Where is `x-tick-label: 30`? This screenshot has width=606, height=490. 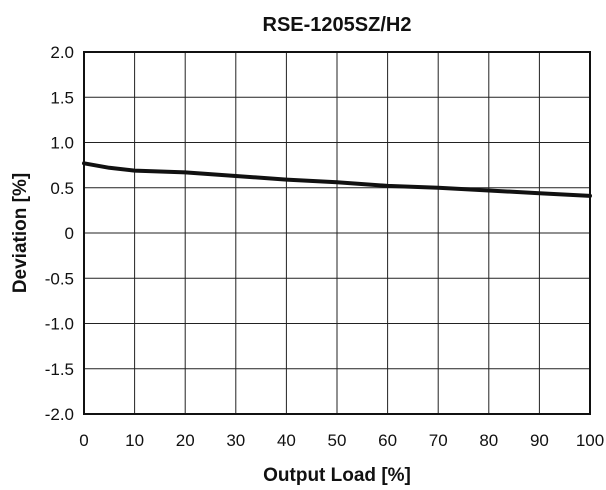 x-tick-label: 30 is located at coordinates (235, 440).